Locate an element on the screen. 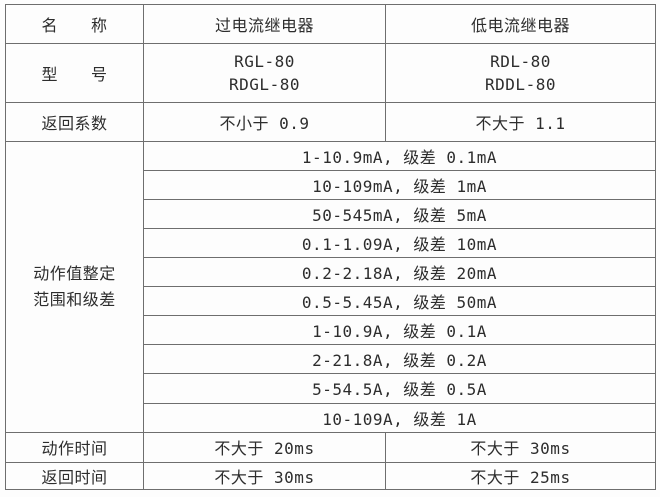  cell-model-overcurrent: RGL-80 RDGL-80 is located at coordinates (264, 73).